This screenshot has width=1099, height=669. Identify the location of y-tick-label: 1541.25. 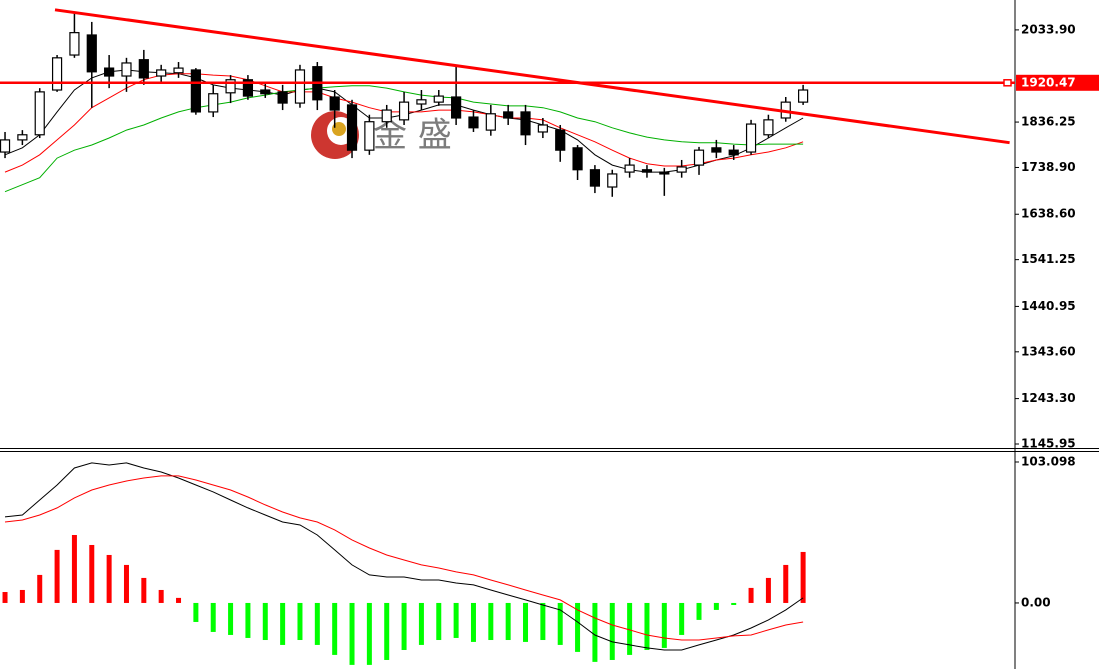
(1048, 259).